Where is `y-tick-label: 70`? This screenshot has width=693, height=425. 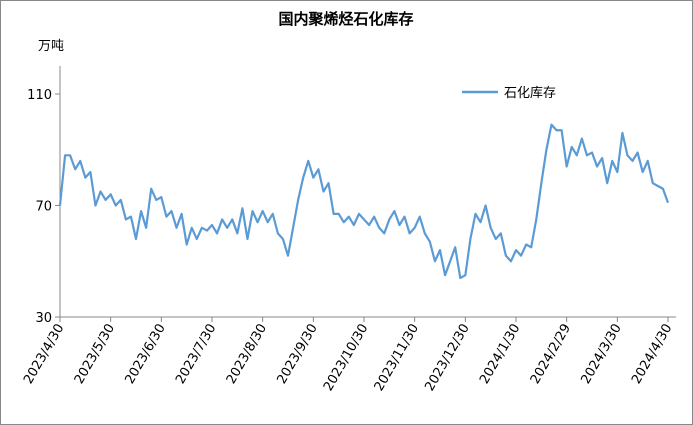 y-tick-label: 70 is located at coordinates (43, 207).